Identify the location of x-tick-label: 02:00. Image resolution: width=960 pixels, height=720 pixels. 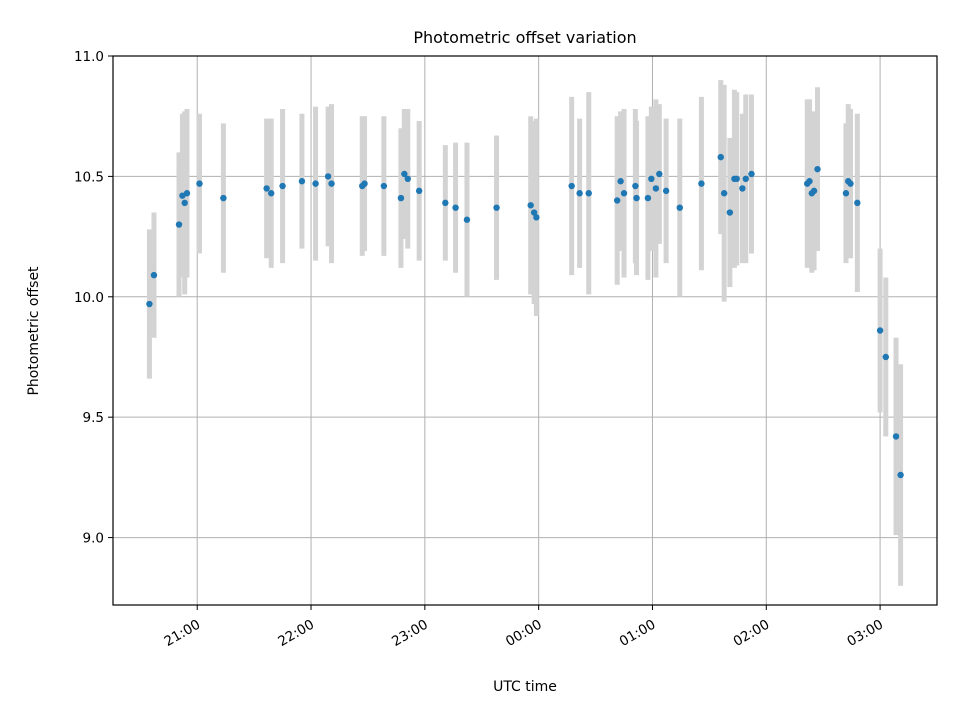
(752, 633).